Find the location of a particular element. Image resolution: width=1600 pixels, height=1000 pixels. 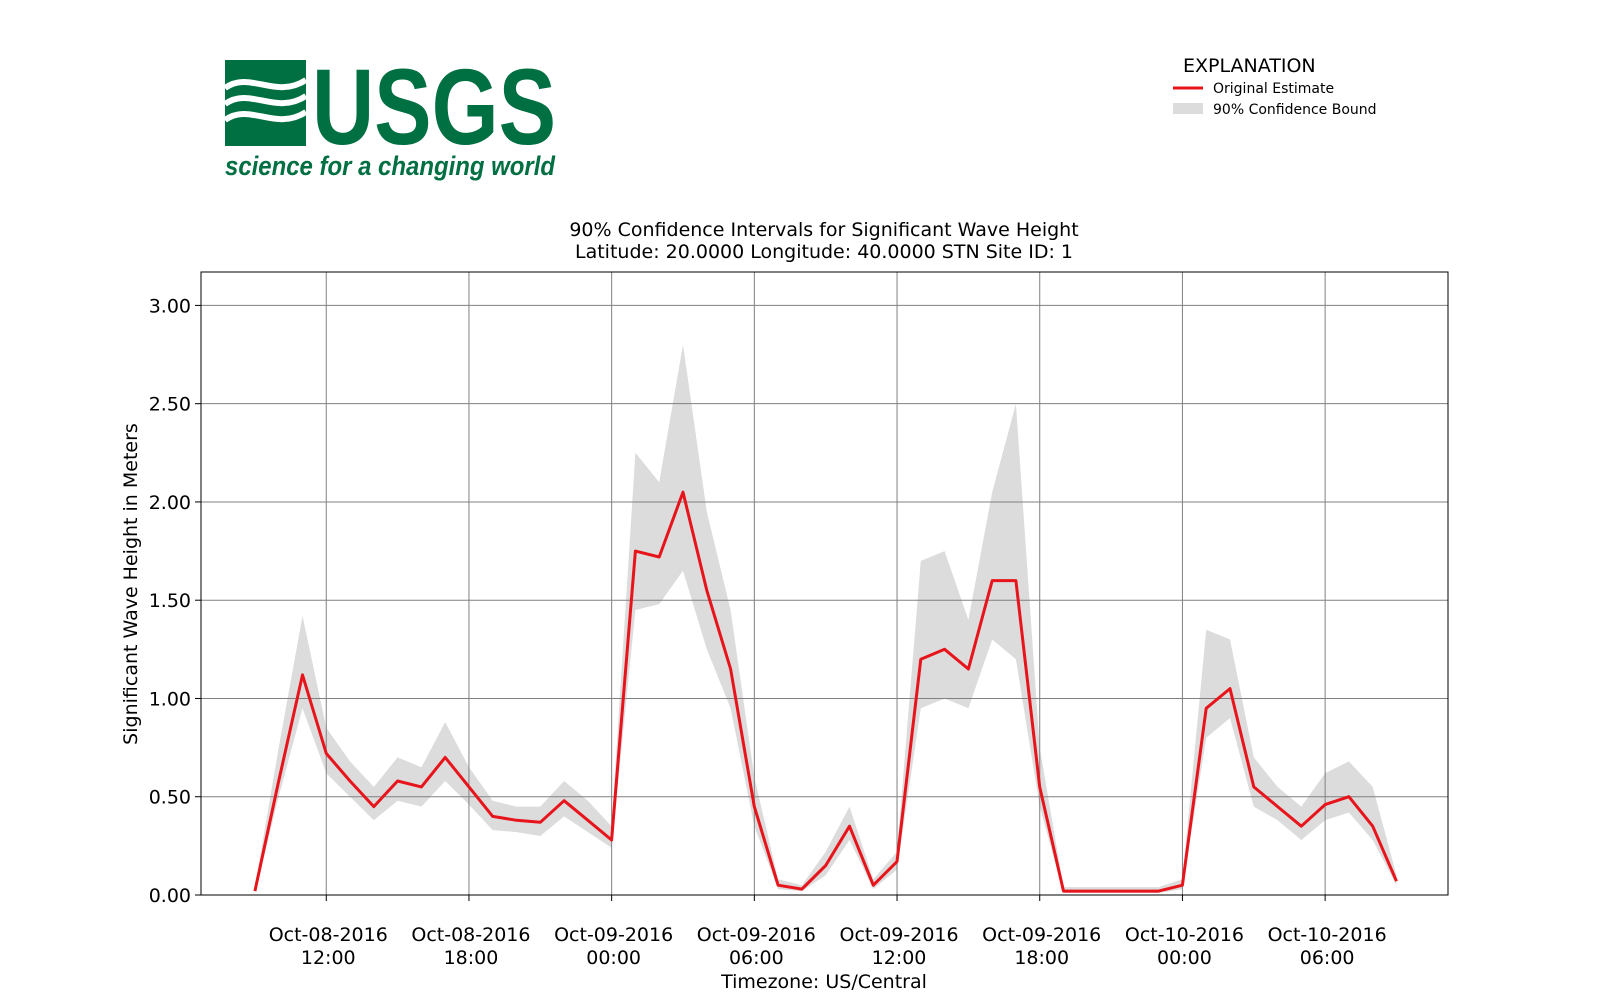

y-axis-label: Significant Wave Height in Meters is located at coordinates (131, 584).